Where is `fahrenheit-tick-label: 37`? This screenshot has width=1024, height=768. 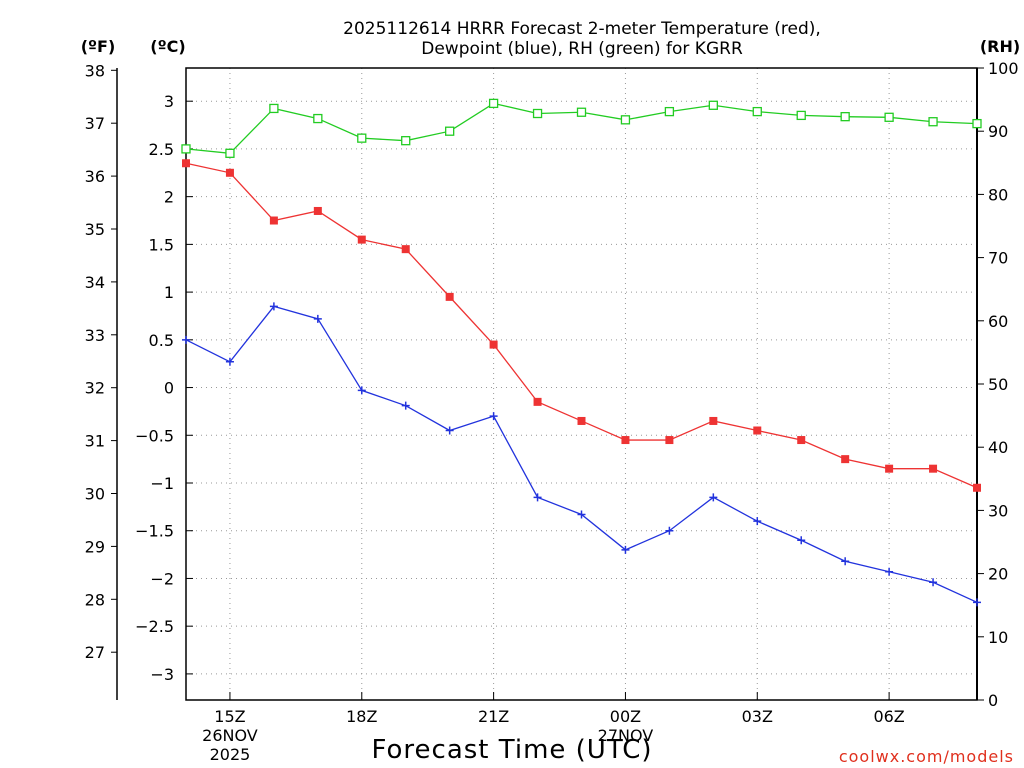 fahrenheit-tick-label: 37 is located at coordinates (95, 123).